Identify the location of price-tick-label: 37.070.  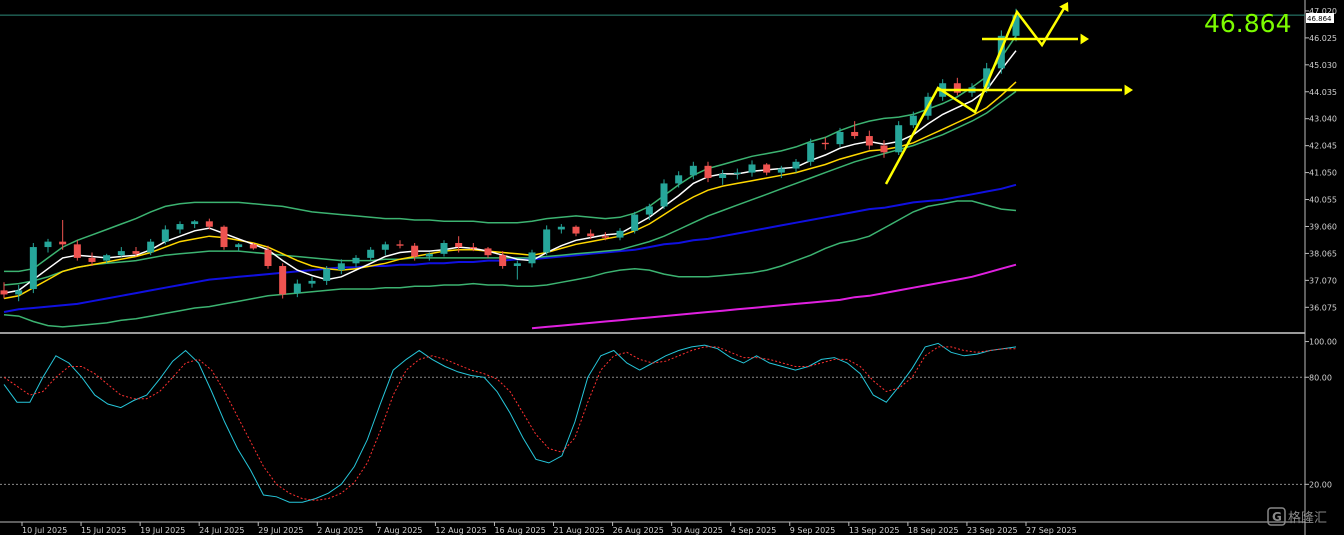
(1323, 280).